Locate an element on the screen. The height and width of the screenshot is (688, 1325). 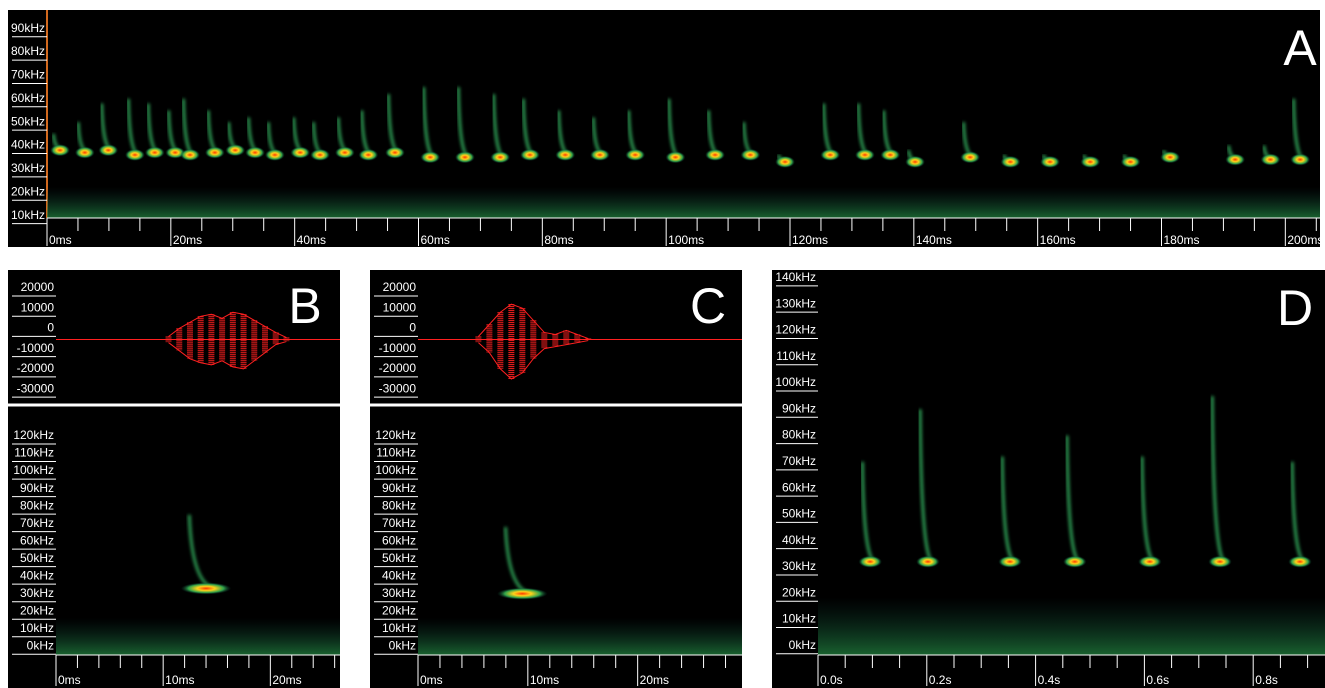
x-tick-label: 0.4s is located at coordinates (1049, 680).